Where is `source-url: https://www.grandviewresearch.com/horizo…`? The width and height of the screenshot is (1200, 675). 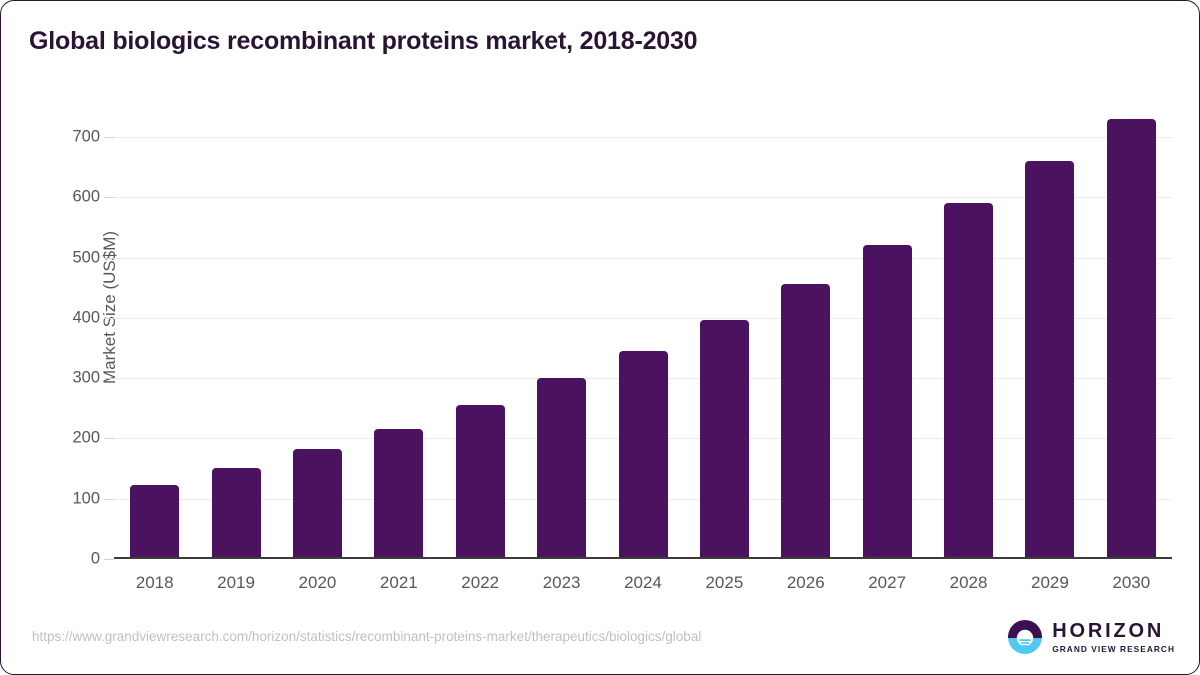
source-url: https://www.grandviewresearch.com/horizo… is located at coordinates (367, 636).